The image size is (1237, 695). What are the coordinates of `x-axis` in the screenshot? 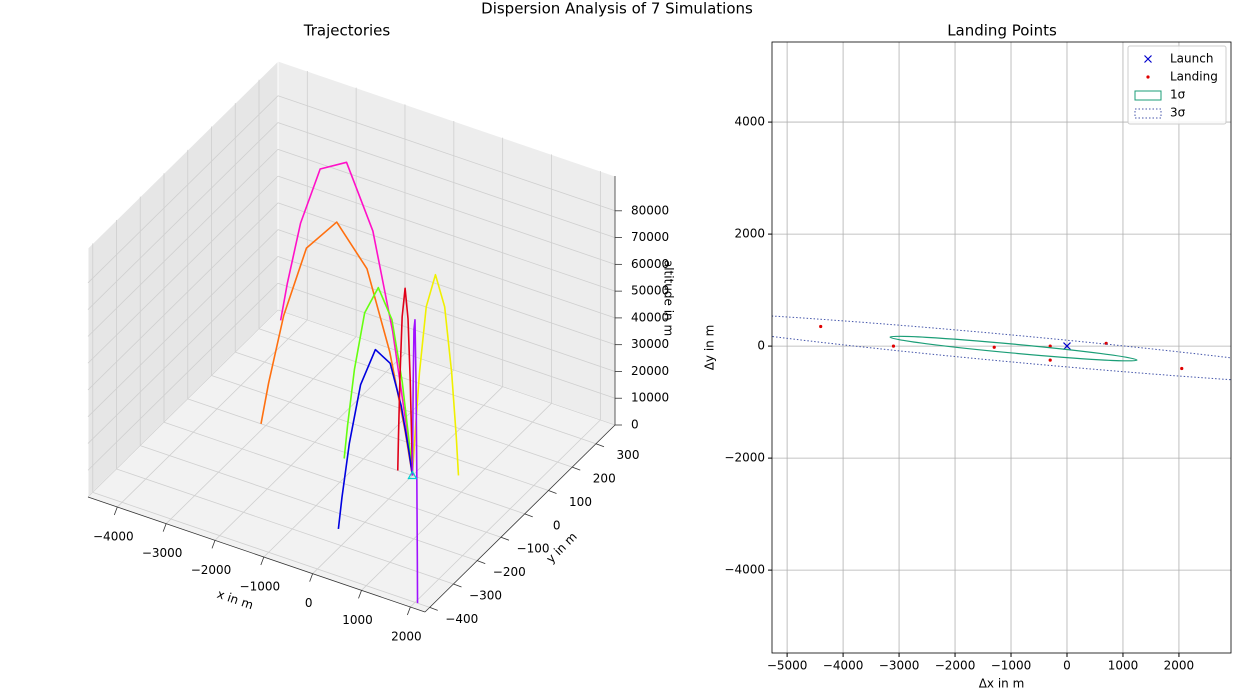 It's located at (256, 554).